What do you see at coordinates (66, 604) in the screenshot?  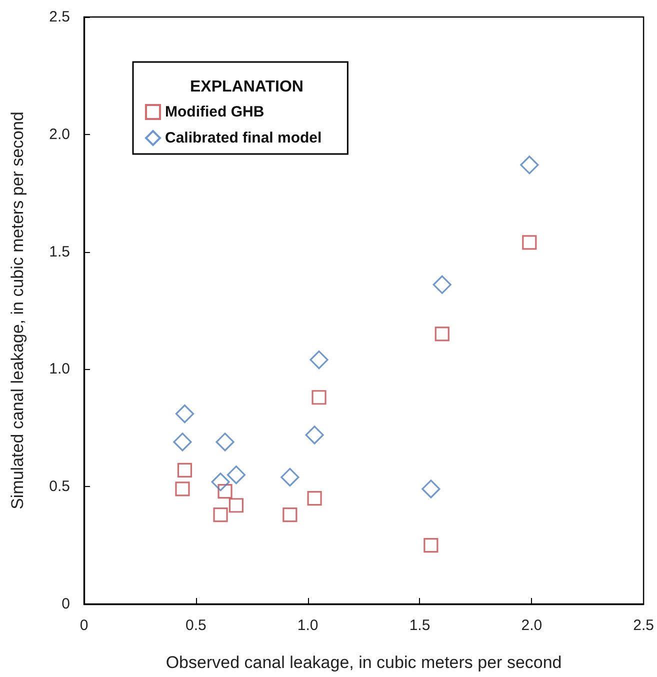 I see `y-tick-label: 0` at bounding box center [66, 604].